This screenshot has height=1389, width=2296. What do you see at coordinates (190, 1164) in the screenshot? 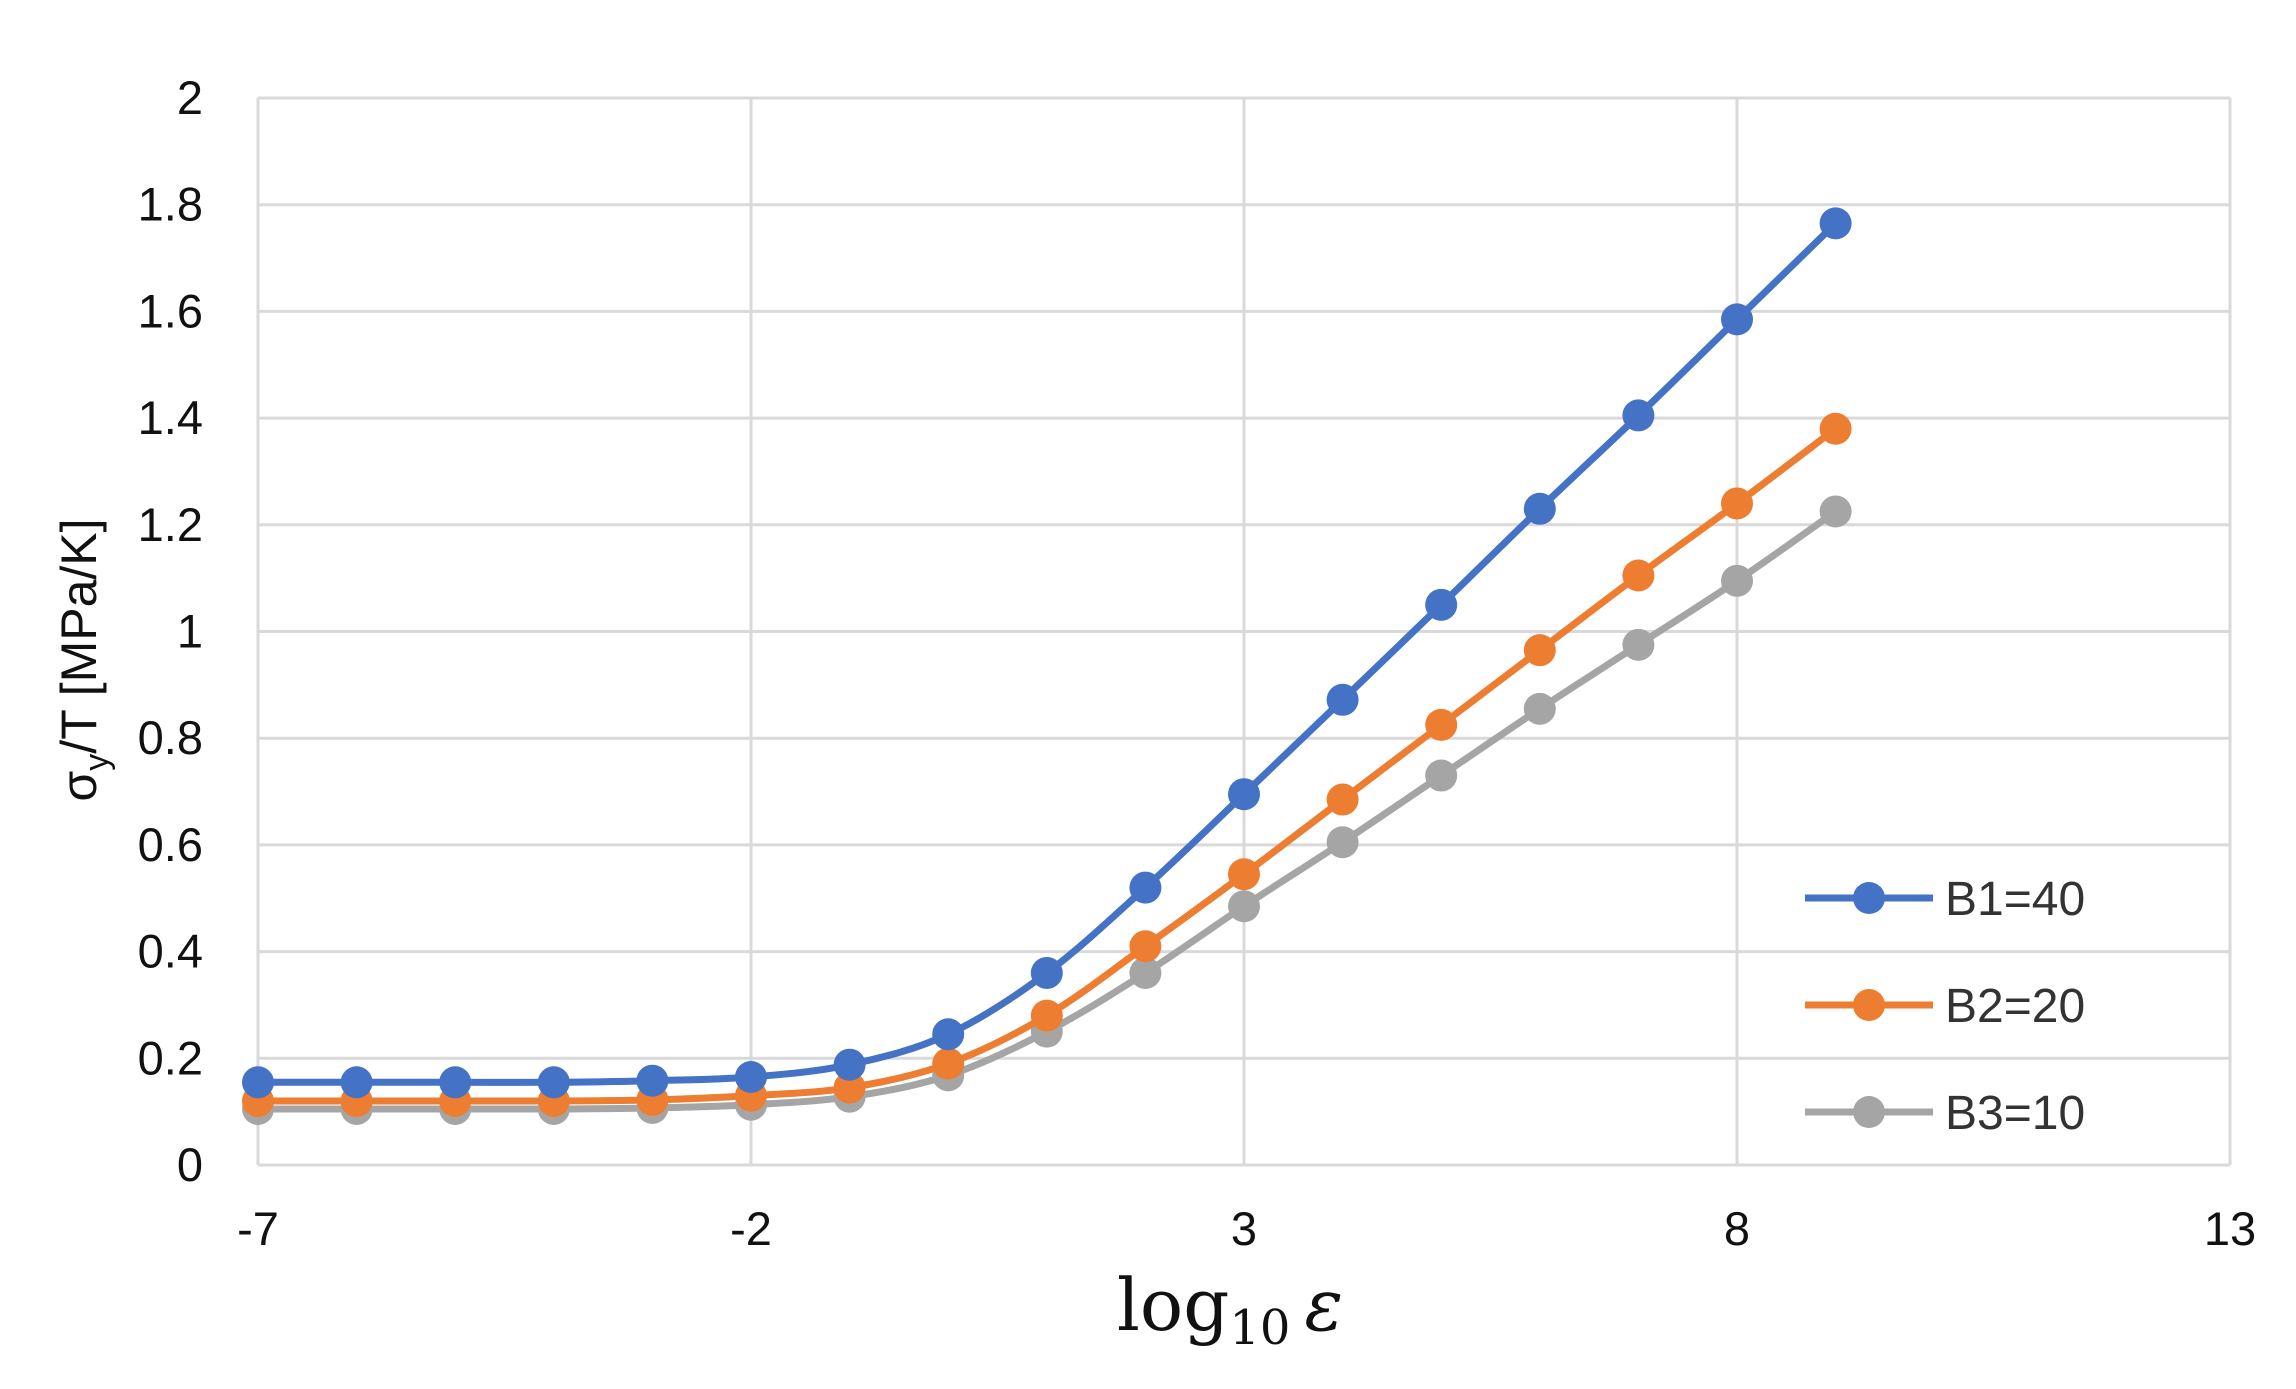
I see `y-tick-label: 0` at bounding box center [190, 1164].